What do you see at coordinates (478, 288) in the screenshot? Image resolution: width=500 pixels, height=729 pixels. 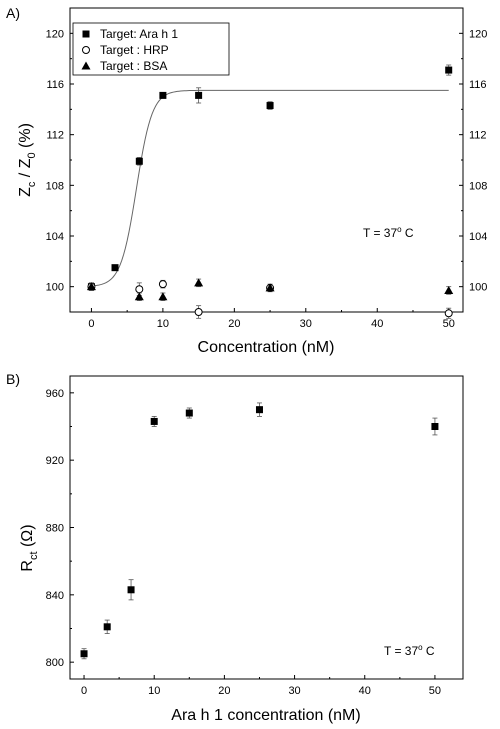 I see `y-right-tick-label: 100` at bounding box center [478, 288].